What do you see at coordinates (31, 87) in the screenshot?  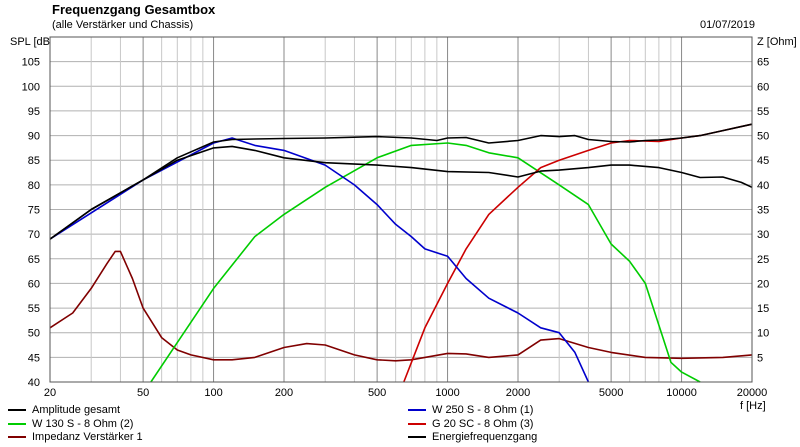 I see `y-tick-label-left: 100` at bounding box center [31, 87].